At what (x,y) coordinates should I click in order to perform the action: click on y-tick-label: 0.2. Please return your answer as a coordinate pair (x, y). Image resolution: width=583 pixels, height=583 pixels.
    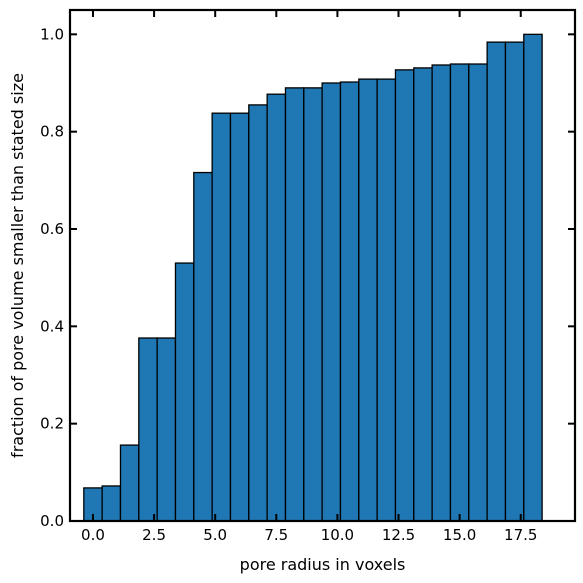
    Looking at the image, I should click on (52, 424).